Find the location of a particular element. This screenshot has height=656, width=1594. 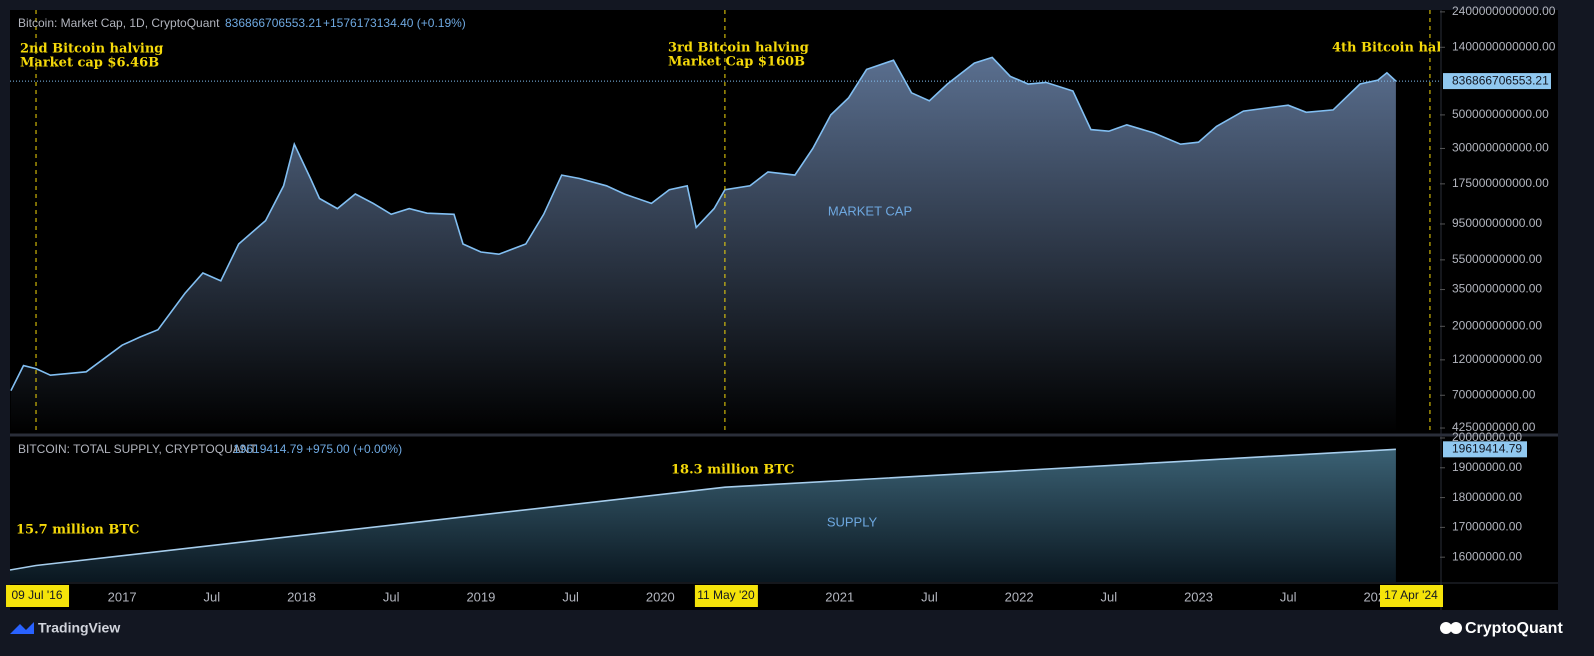

x-tick-label: 2023 is located at coordinates (1198, 596).